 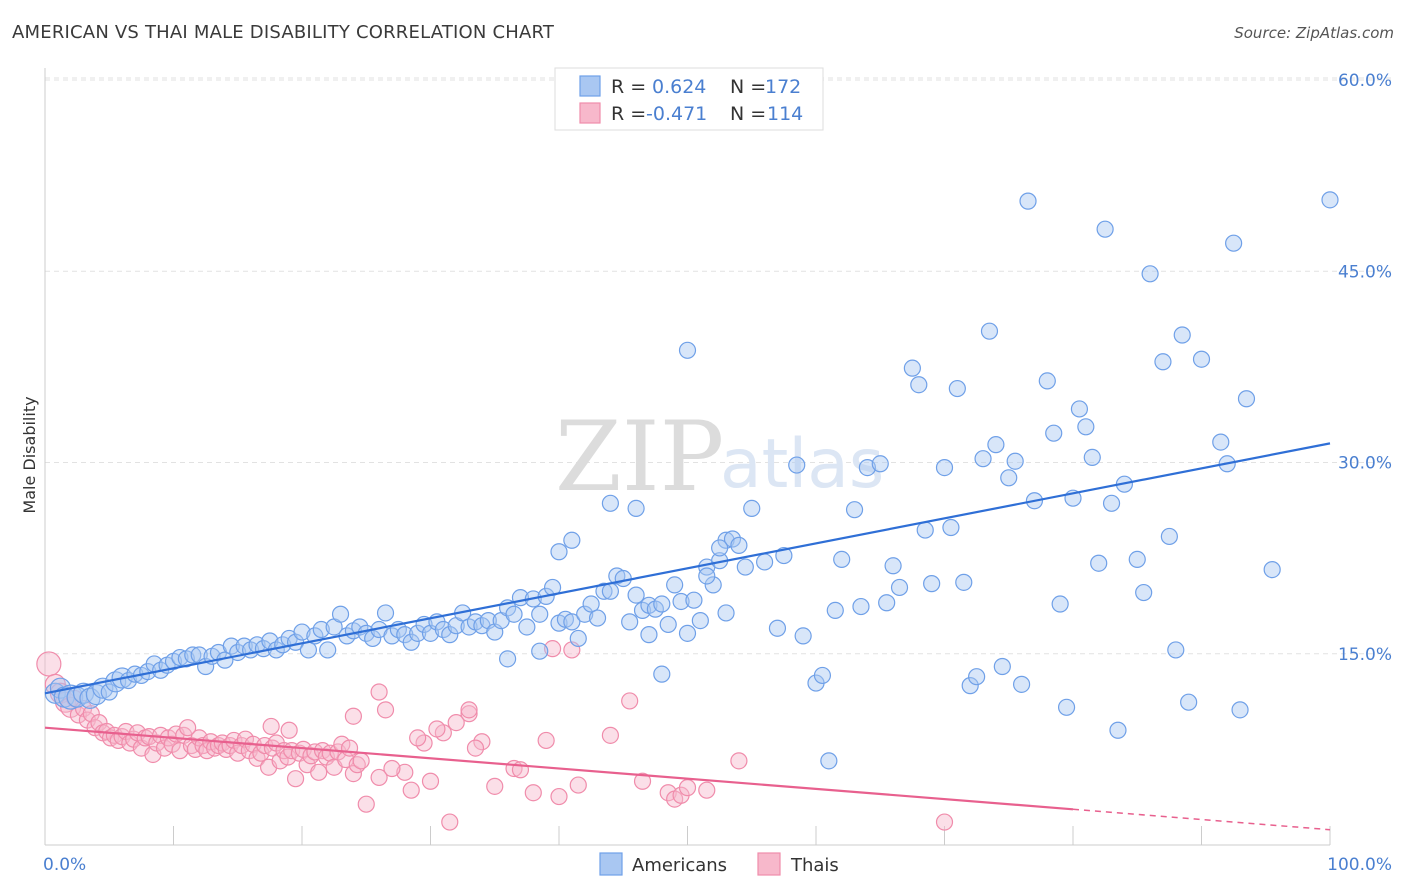 I want to click on bottom-legend-americans: Americans, so click(x=679, y=865).